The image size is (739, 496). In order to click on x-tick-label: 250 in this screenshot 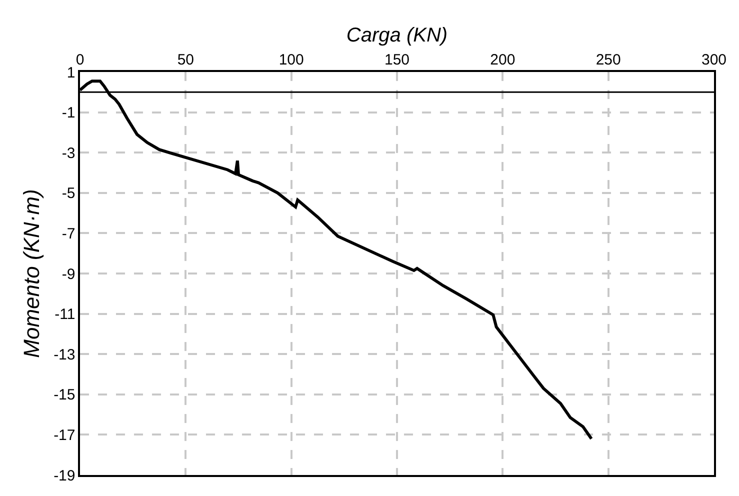, I will do `click(608, 59)`.